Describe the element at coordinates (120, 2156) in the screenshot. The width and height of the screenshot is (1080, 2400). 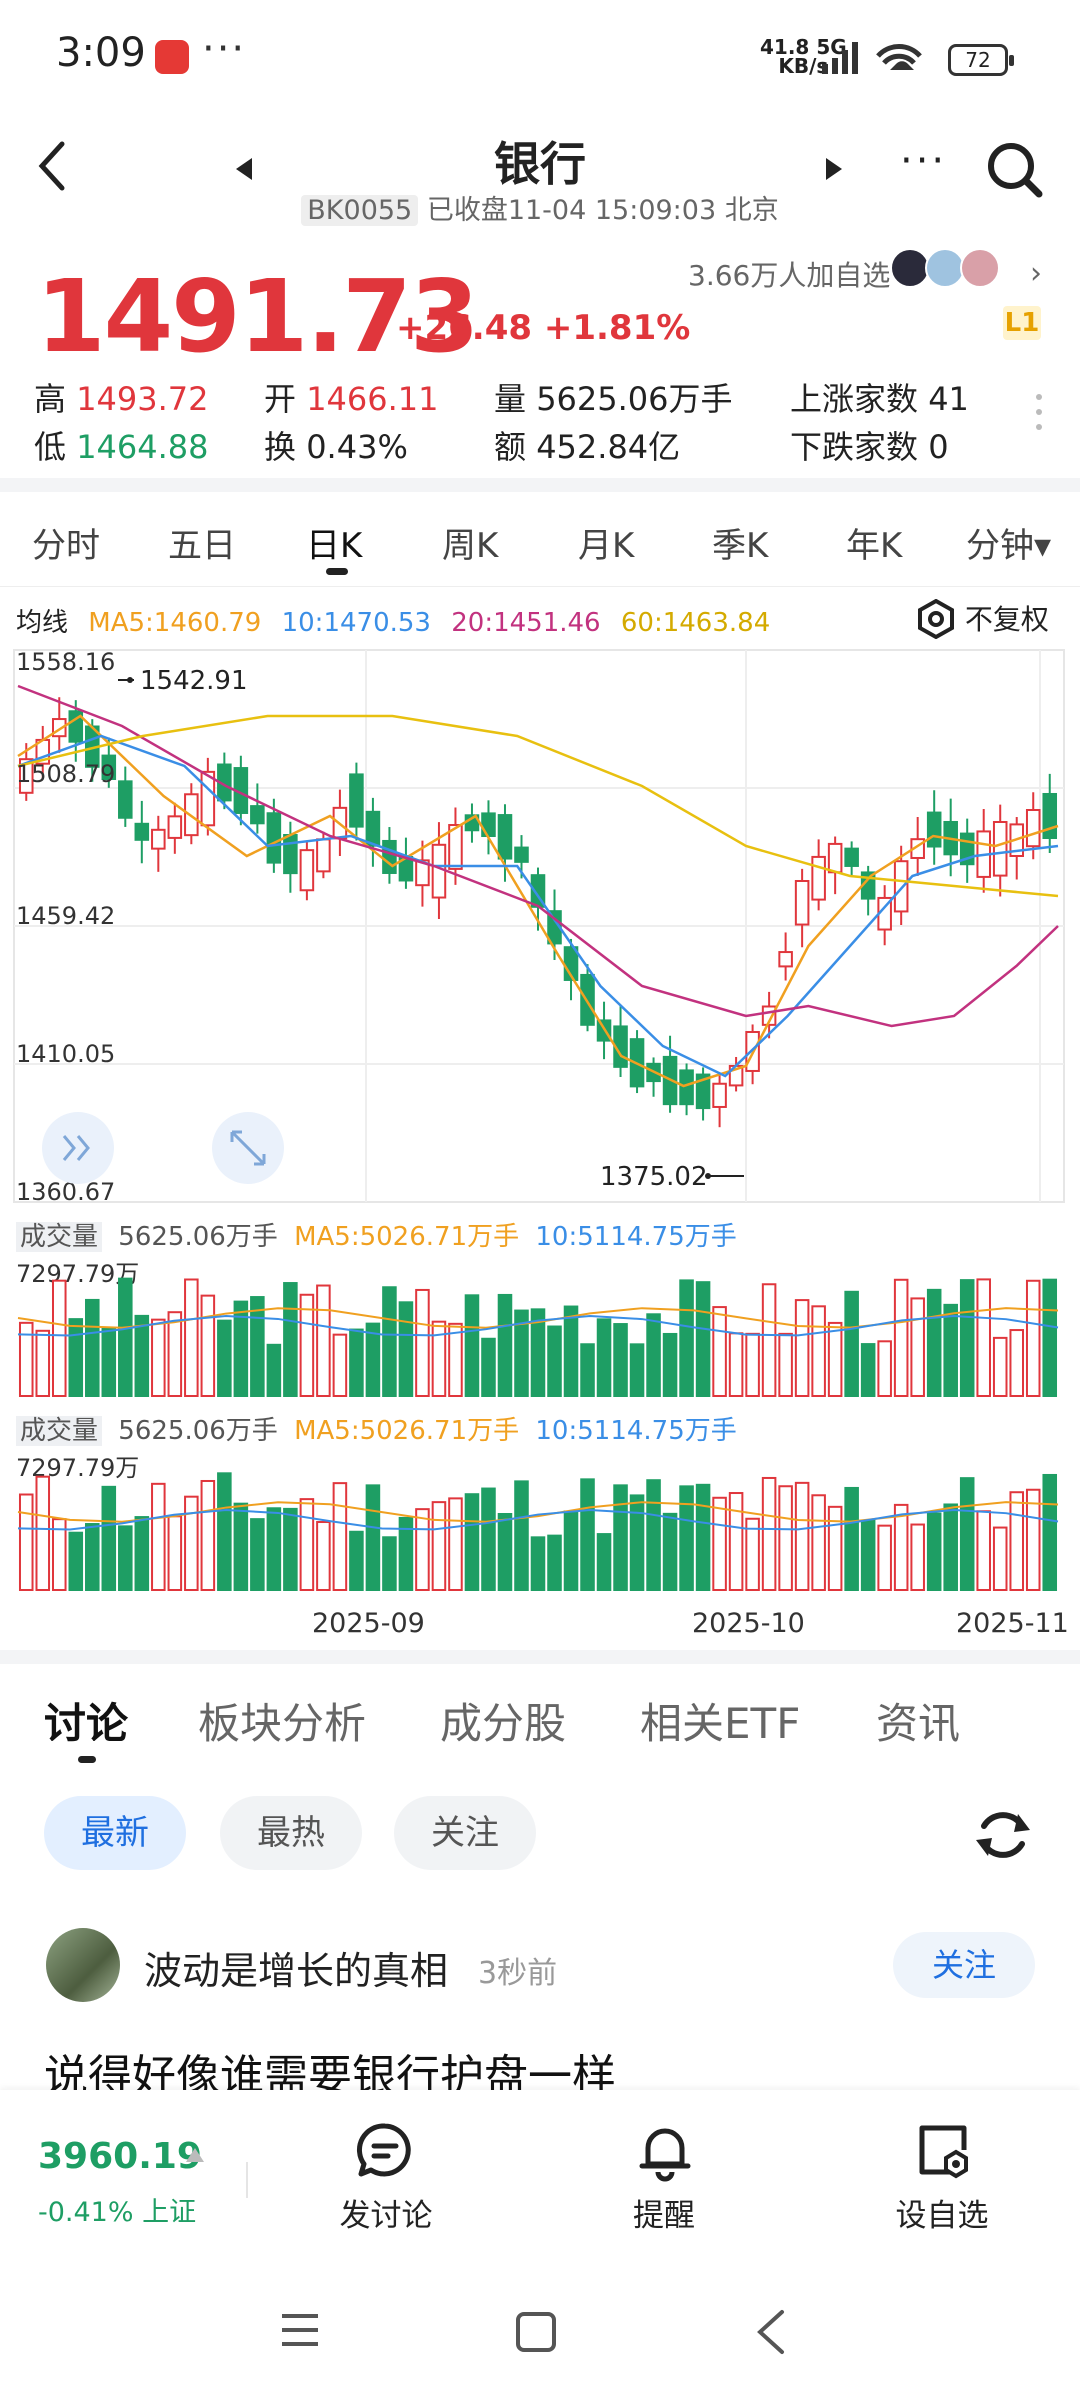
I see `index-value: 3960.19` at that location.